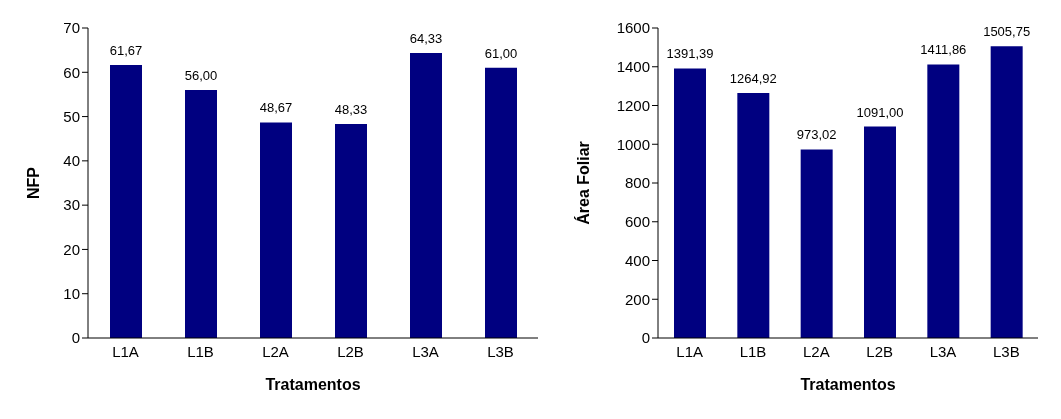 This screenshot has width=1061, height=419. What do you see at coordinates (637, 222) in the screenshot?
I see `y-tick-label: 600` at bounding box center [637, 222].